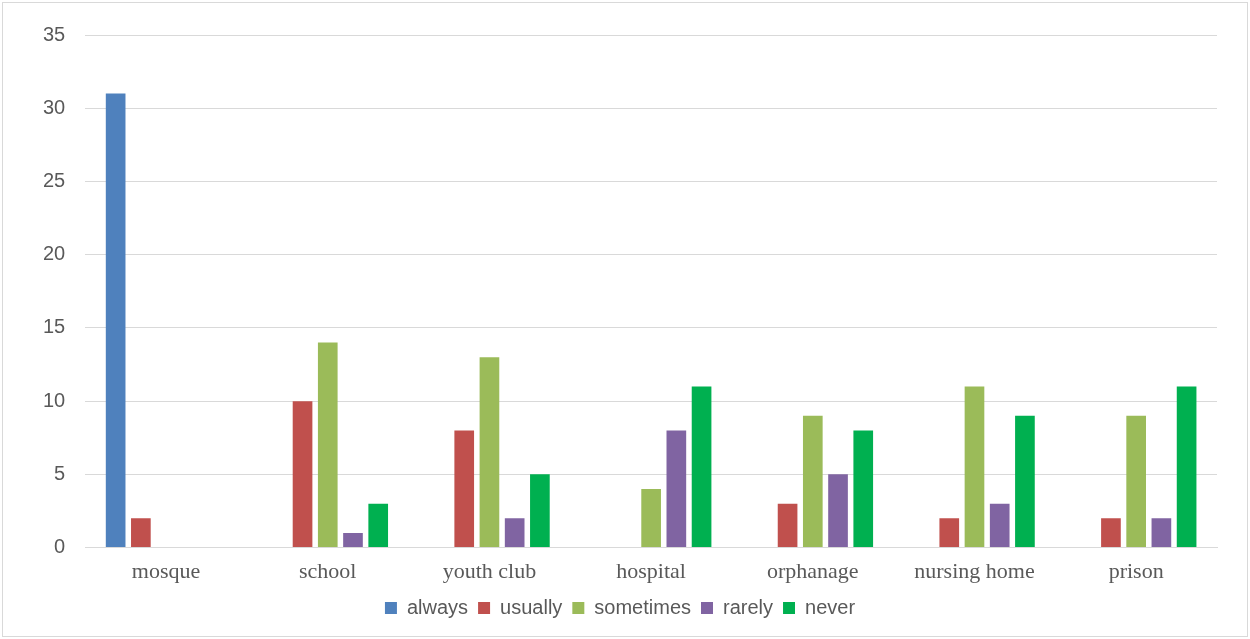 The height and width of the screenshot is (639, 1250). Describe the element at coordinates (54, 399) in the screenshot. I see `y-tick-label: 10` at that location.